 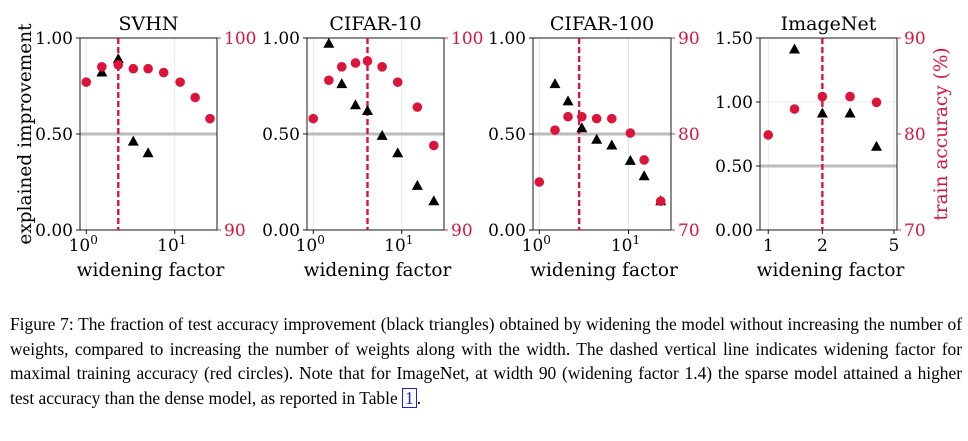 What do you see at coordinates (375, 24) in the screenshot?
I see `panel-title: CIFAR-10` at bounding box center [375, 24].